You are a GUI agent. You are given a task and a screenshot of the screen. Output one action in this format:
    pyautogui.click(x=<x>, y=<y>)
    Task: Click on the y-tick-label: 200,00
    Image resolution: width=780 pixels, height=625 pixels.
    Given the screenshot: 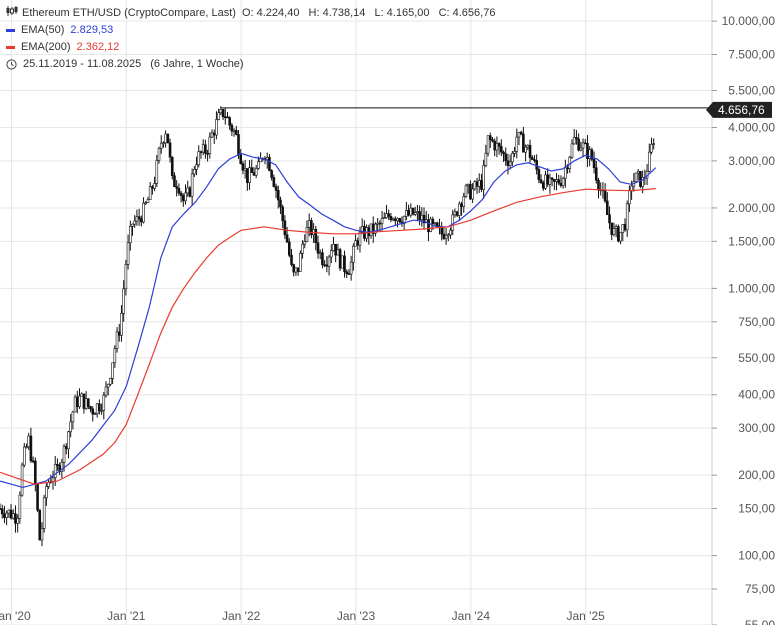 What is the action you would take?
    pyautogui.click(x=756, y=475)
    